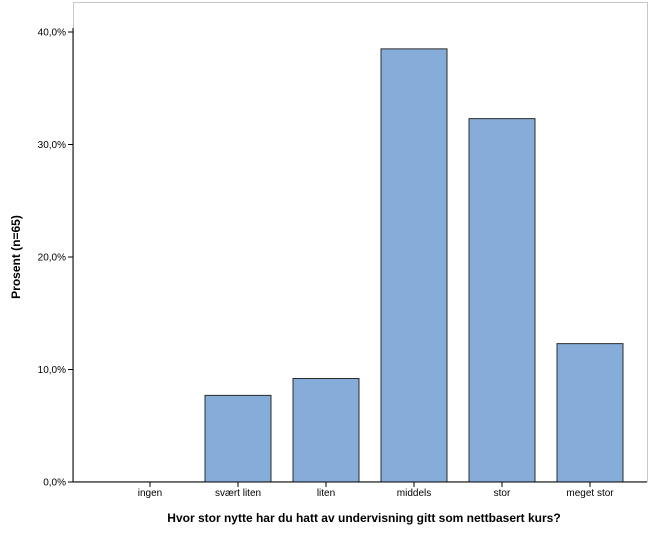  Describe the element at coordinates (326, 493) in the screenshot. I see `x-tick-label-2: liten` at that location.